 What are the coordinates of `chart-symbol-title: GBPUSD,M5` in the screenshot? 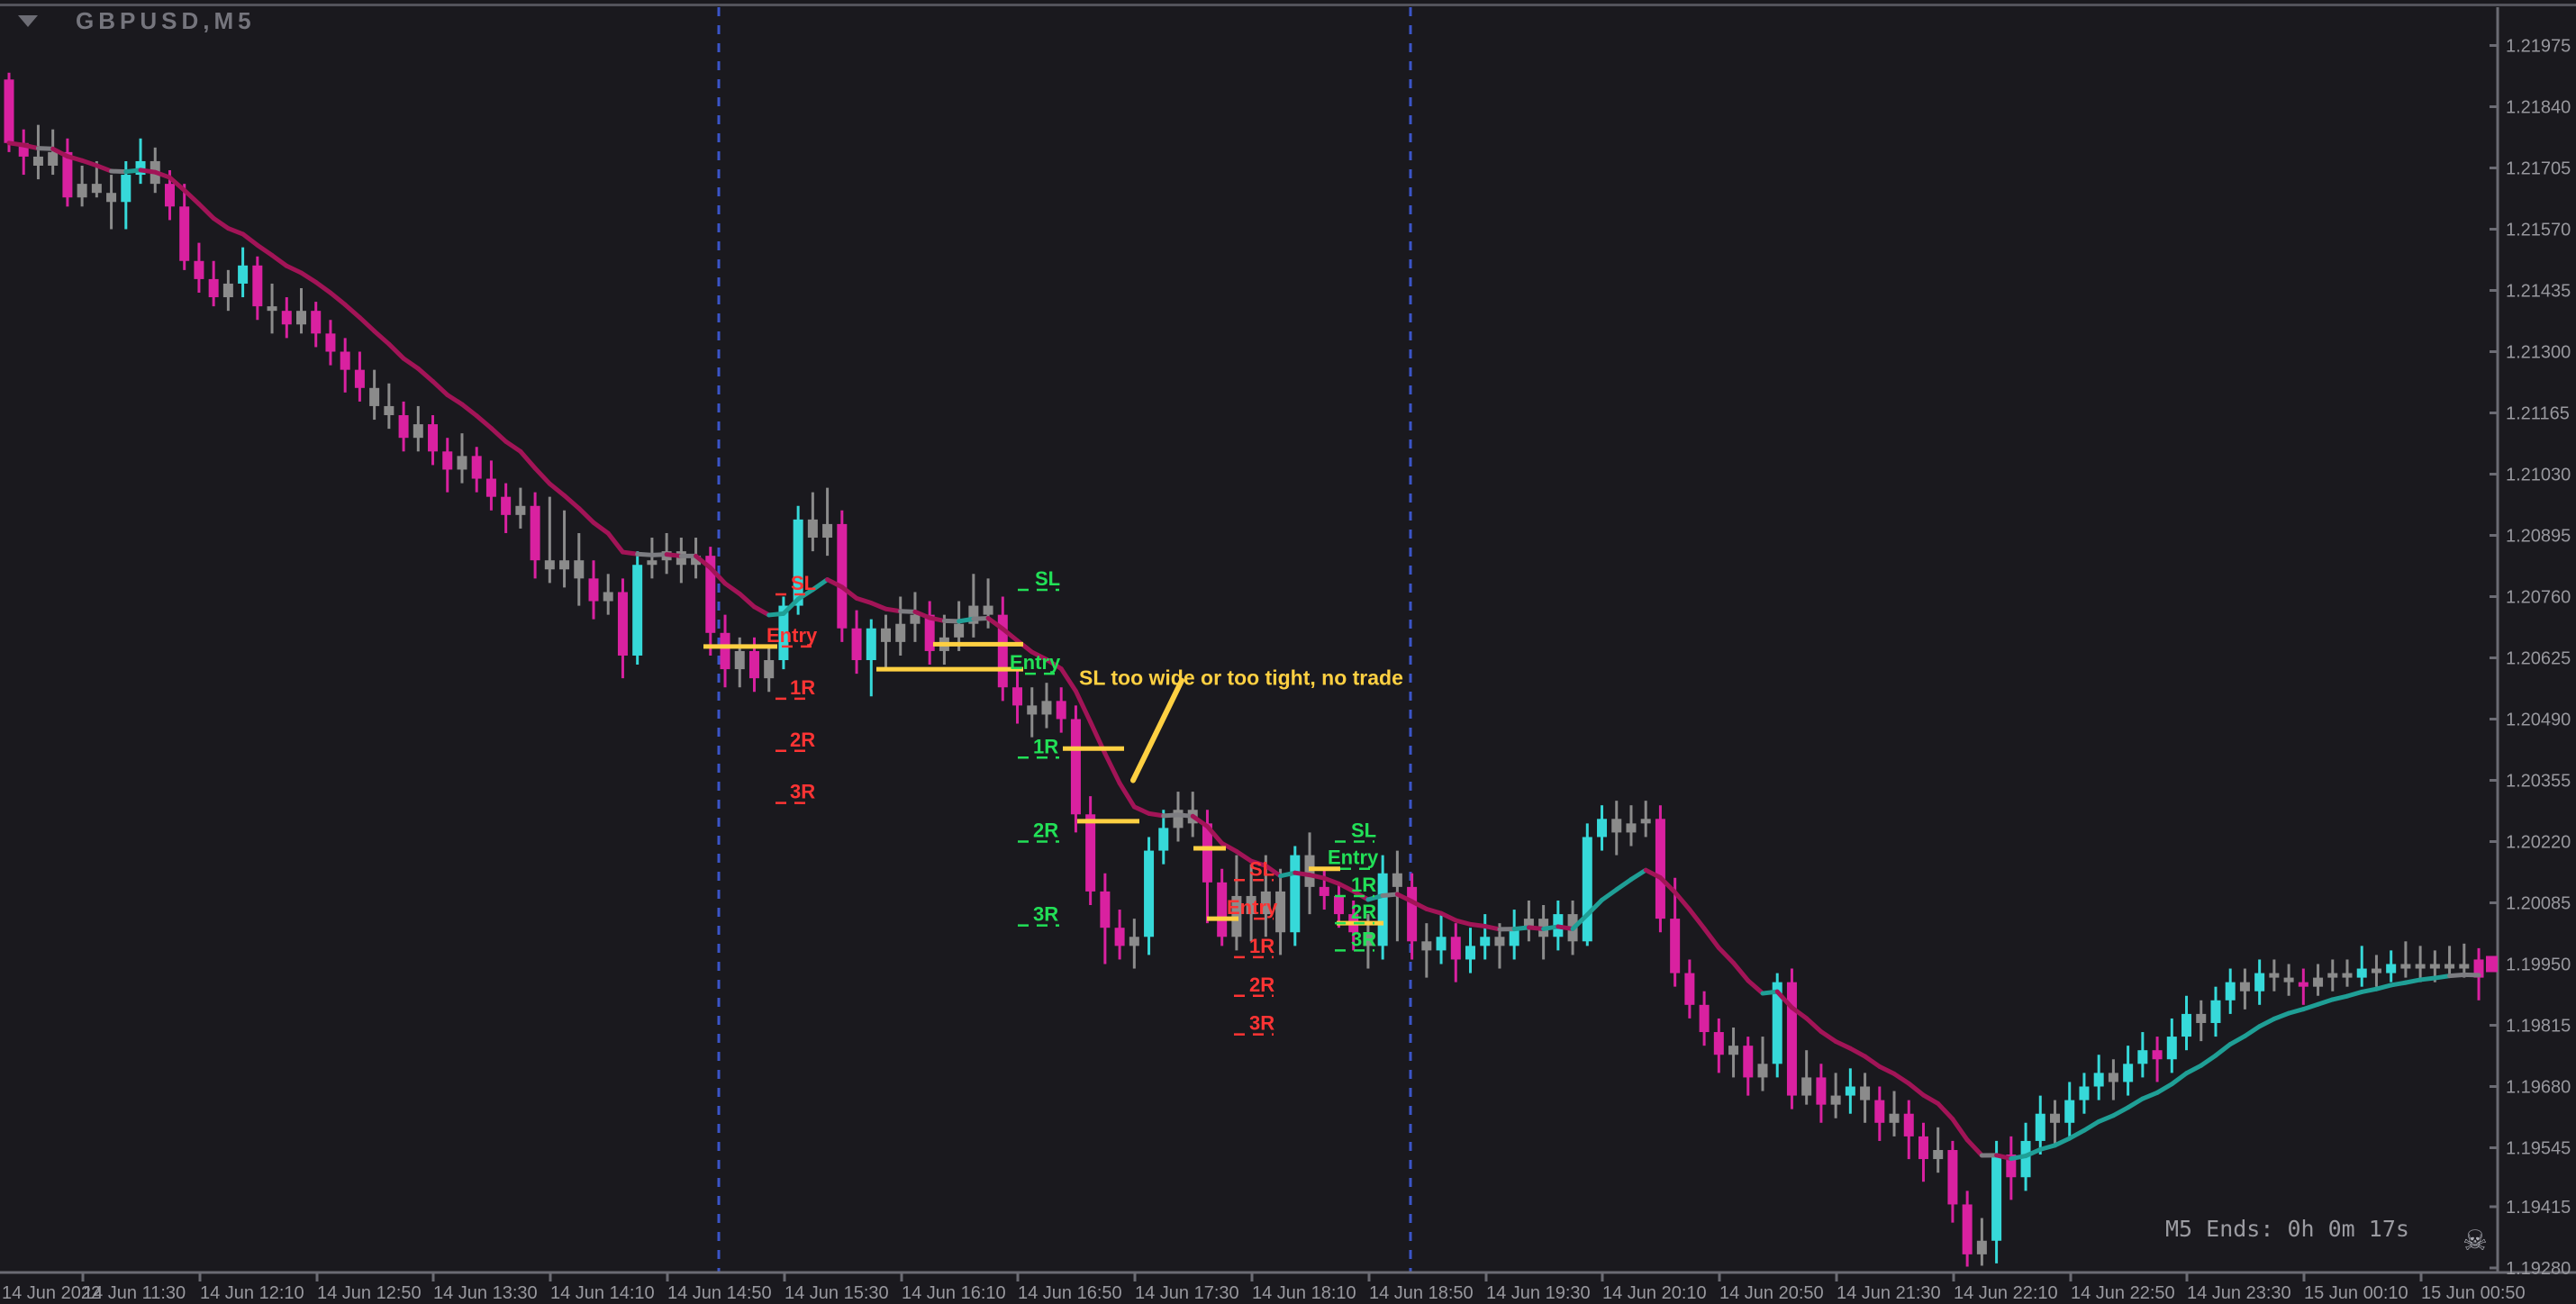 It's located at (166, 20).